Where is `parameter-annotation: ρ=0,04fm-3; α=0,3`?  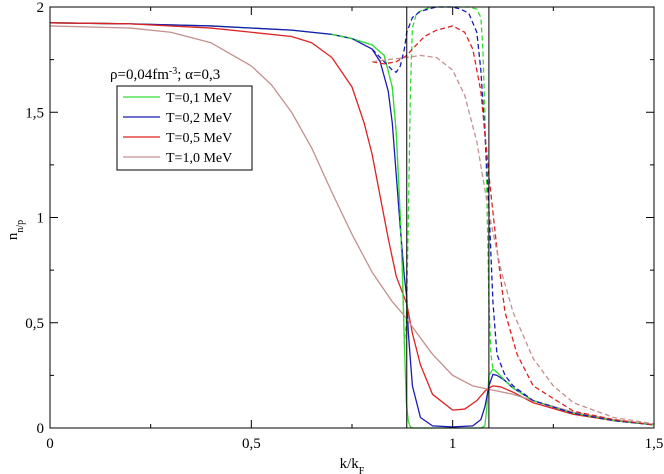
parameter-annotation: ρ=0,04fm-3; α=0,3 is located at coordinates (165, 75).